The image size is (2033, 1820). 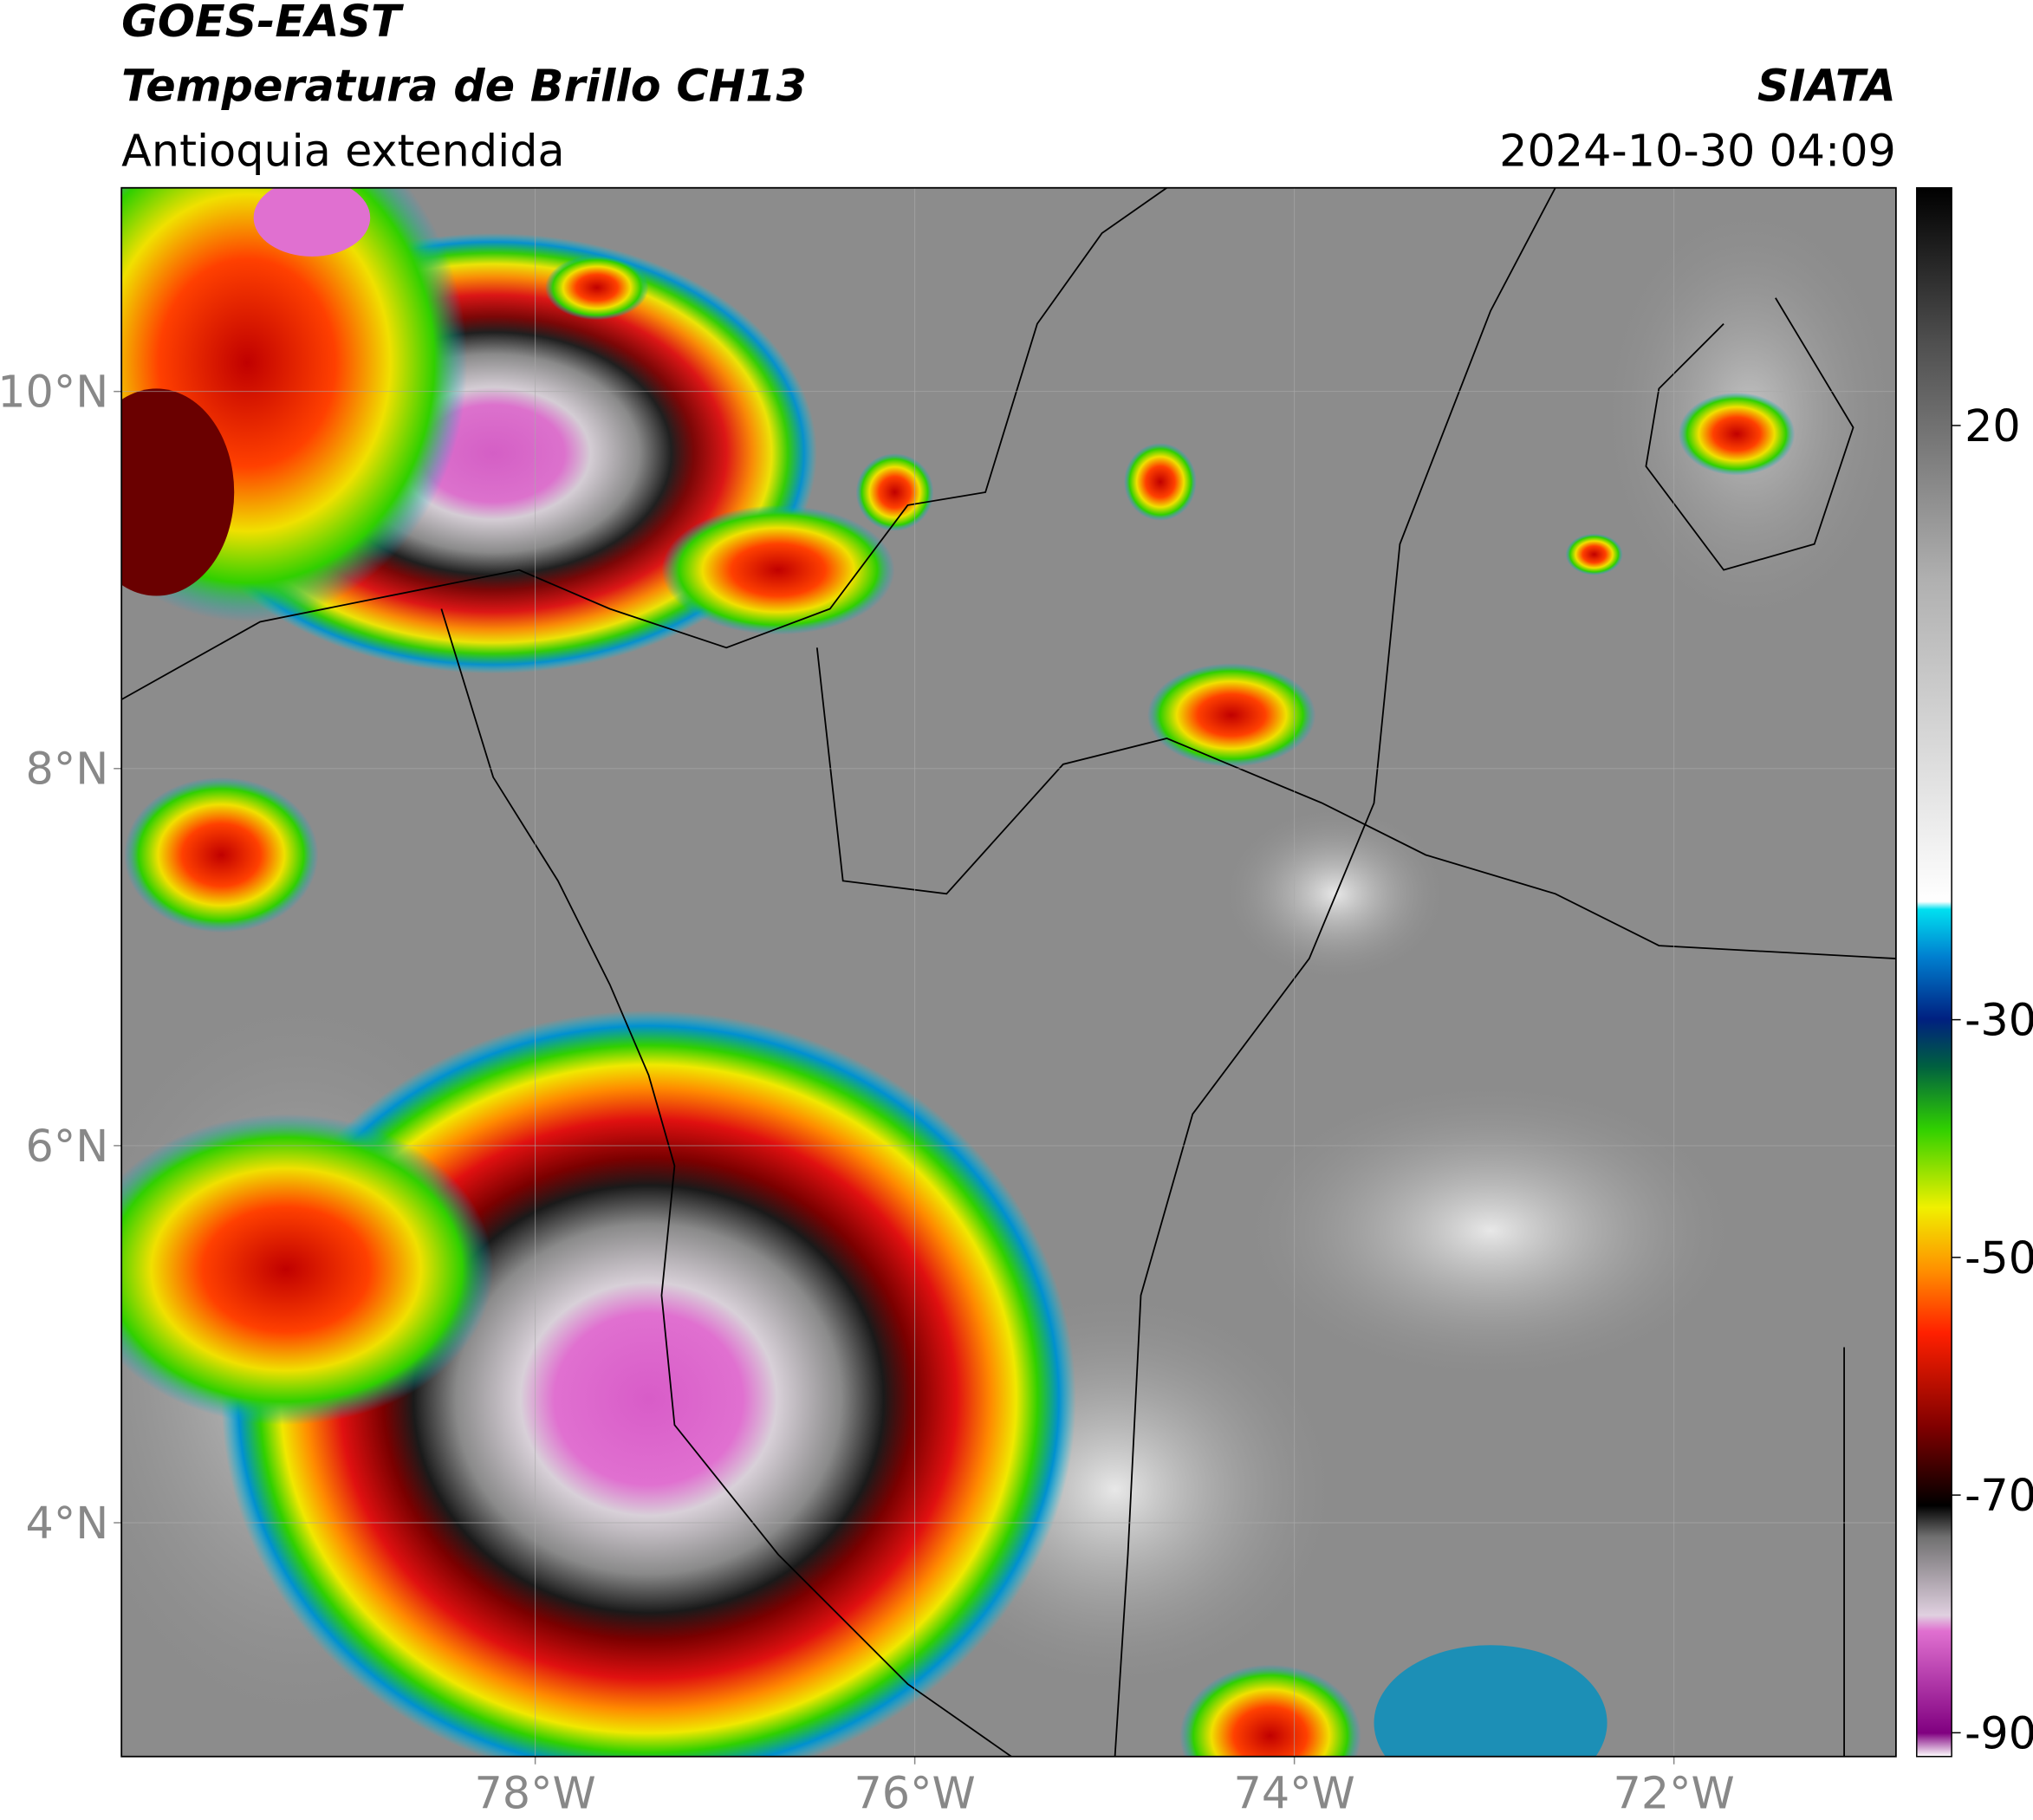 What do you see at coordinates (54, 392) in the screenshot?
I see `y-tick-label: 10°N` at bounding box center [54, 392].